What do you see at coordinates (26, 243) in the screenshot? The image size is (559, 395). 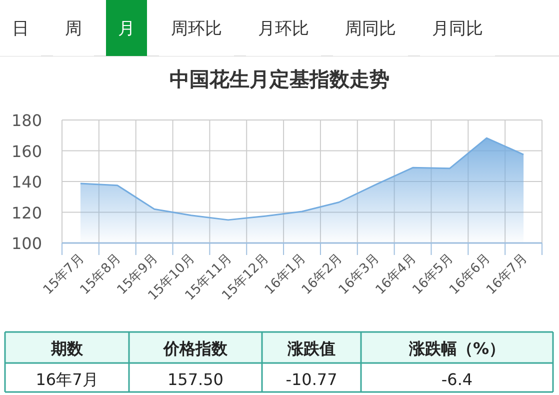 I see `y-tick-label: 100` at bounding box center [26, 243].